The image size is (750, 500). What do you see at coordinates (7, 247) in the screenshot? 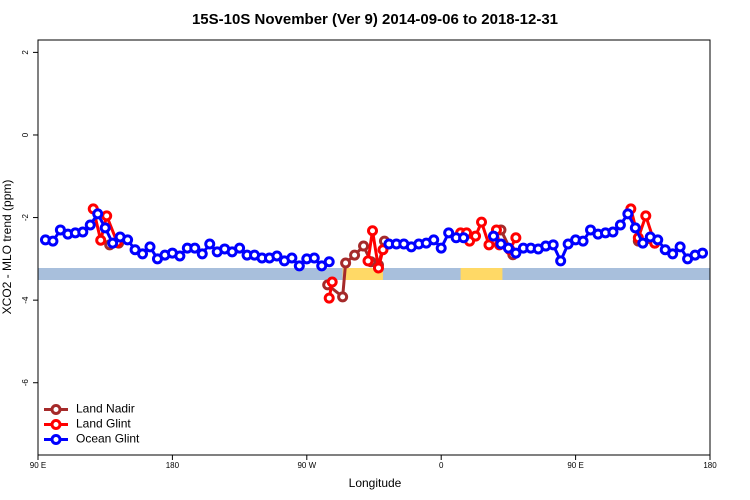
I see `y-axis-label: XCO2 - MLO trend (ppm)` at bounding box center [7, 247].